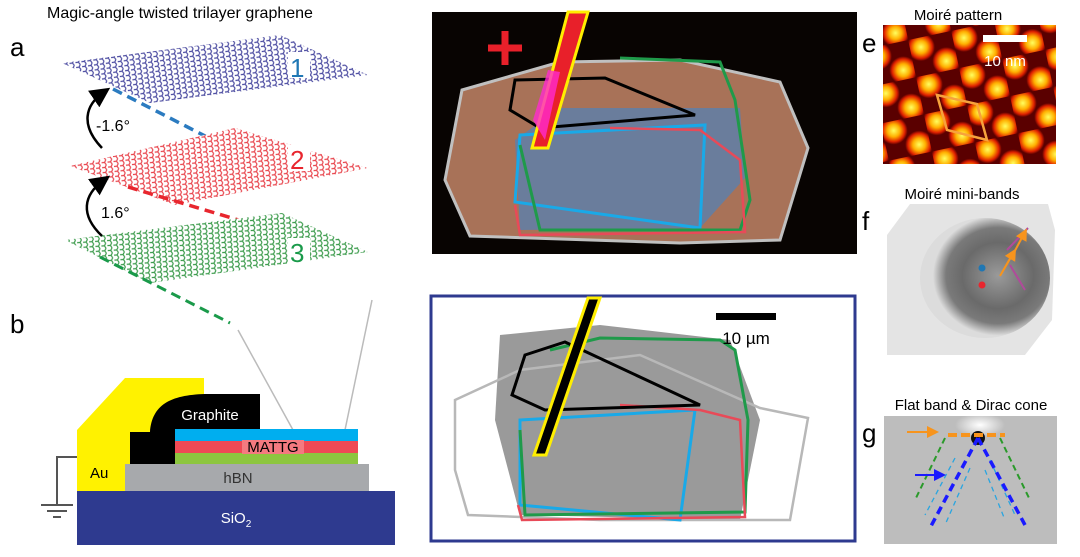 Image resolution: width=1080 pixels, height=557 pixels. Describe the element at coordinates (982, 285) in the screenshot. I see `red-point` at that location.